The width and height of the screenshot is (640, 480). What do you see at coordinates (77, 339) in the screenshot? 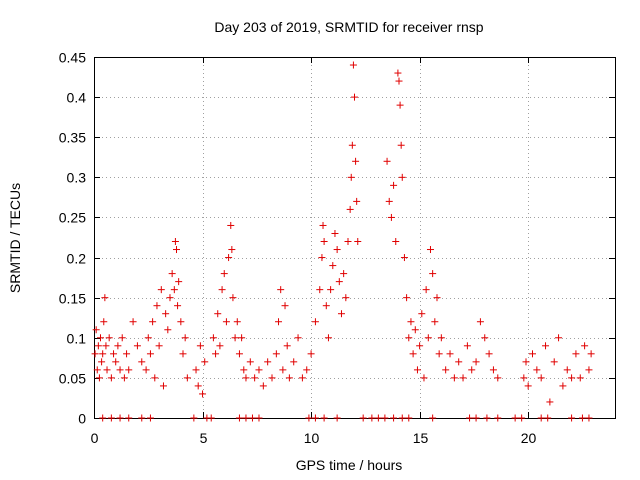
I see `y-tick-label: 0.1` at bounding box center [77, 339].